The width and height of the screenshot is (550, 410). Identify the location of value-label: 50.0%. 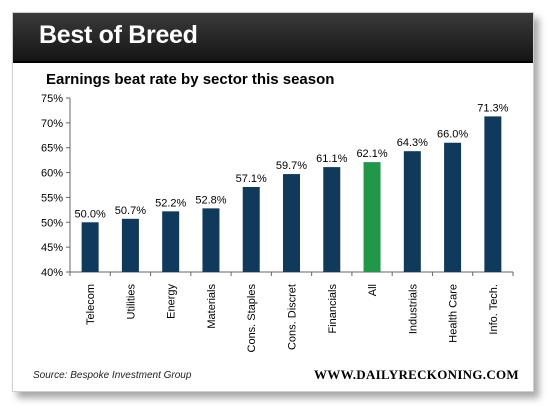
(90, 214).